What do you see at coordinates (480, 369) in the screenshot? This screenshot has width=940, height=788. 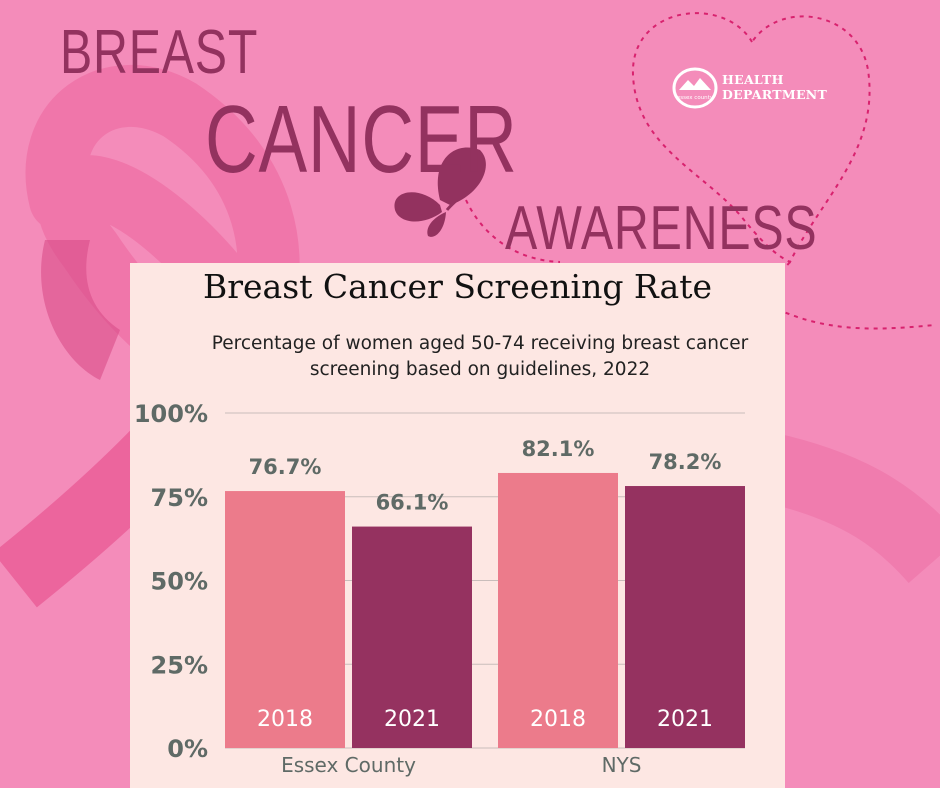 I see `chart-subtitle-line-2: screening based on guidelines, 2022` at bounding box center [480, 369].